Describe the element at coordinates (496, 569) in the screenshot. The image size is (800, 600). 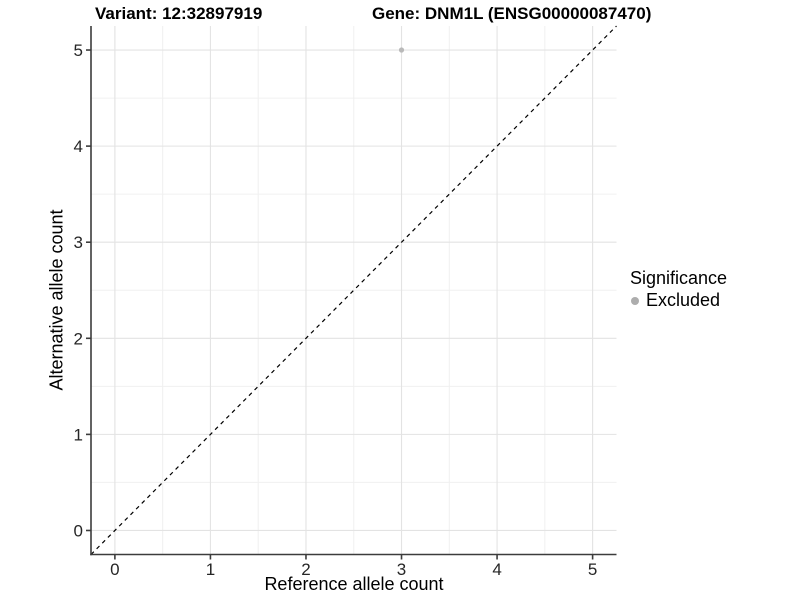
I see `x-tick-label: 4` at that location.